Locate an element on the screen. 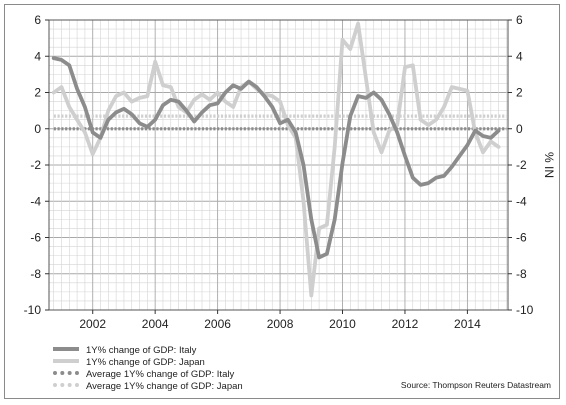  y2-tick-label: -2 is located at coordinates (521, 165).